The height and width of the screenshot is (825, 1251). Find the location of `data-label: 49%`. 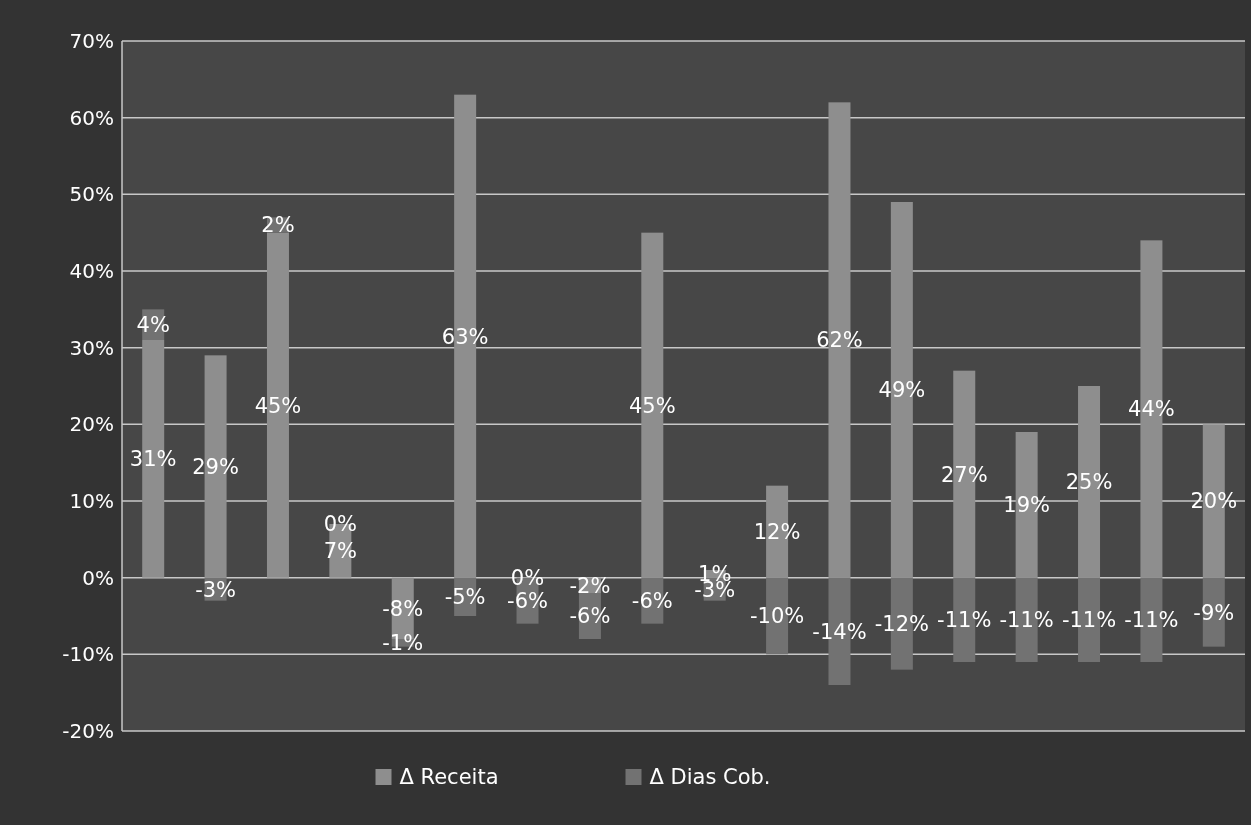

data-label: 49% is located at coordinates (902, 390).